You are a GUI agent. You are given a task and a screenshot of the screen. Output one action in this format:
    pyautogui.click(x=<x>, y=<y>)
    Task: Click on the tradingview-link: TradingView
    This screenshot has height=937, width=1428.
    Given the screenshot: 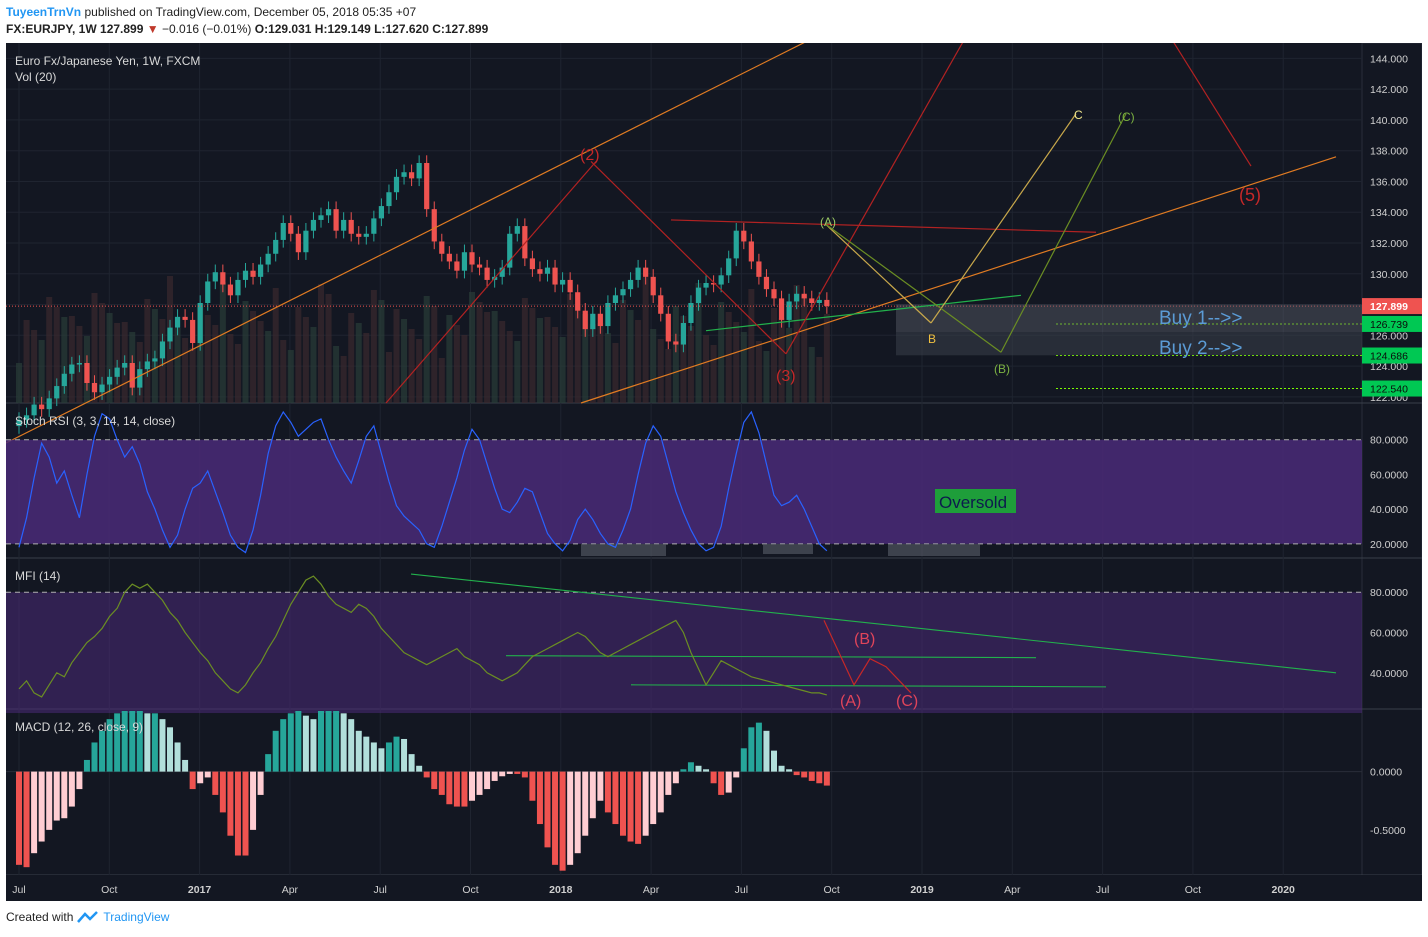 What is the action you would take?
    pyautogui.click(x=136, y=917)
    